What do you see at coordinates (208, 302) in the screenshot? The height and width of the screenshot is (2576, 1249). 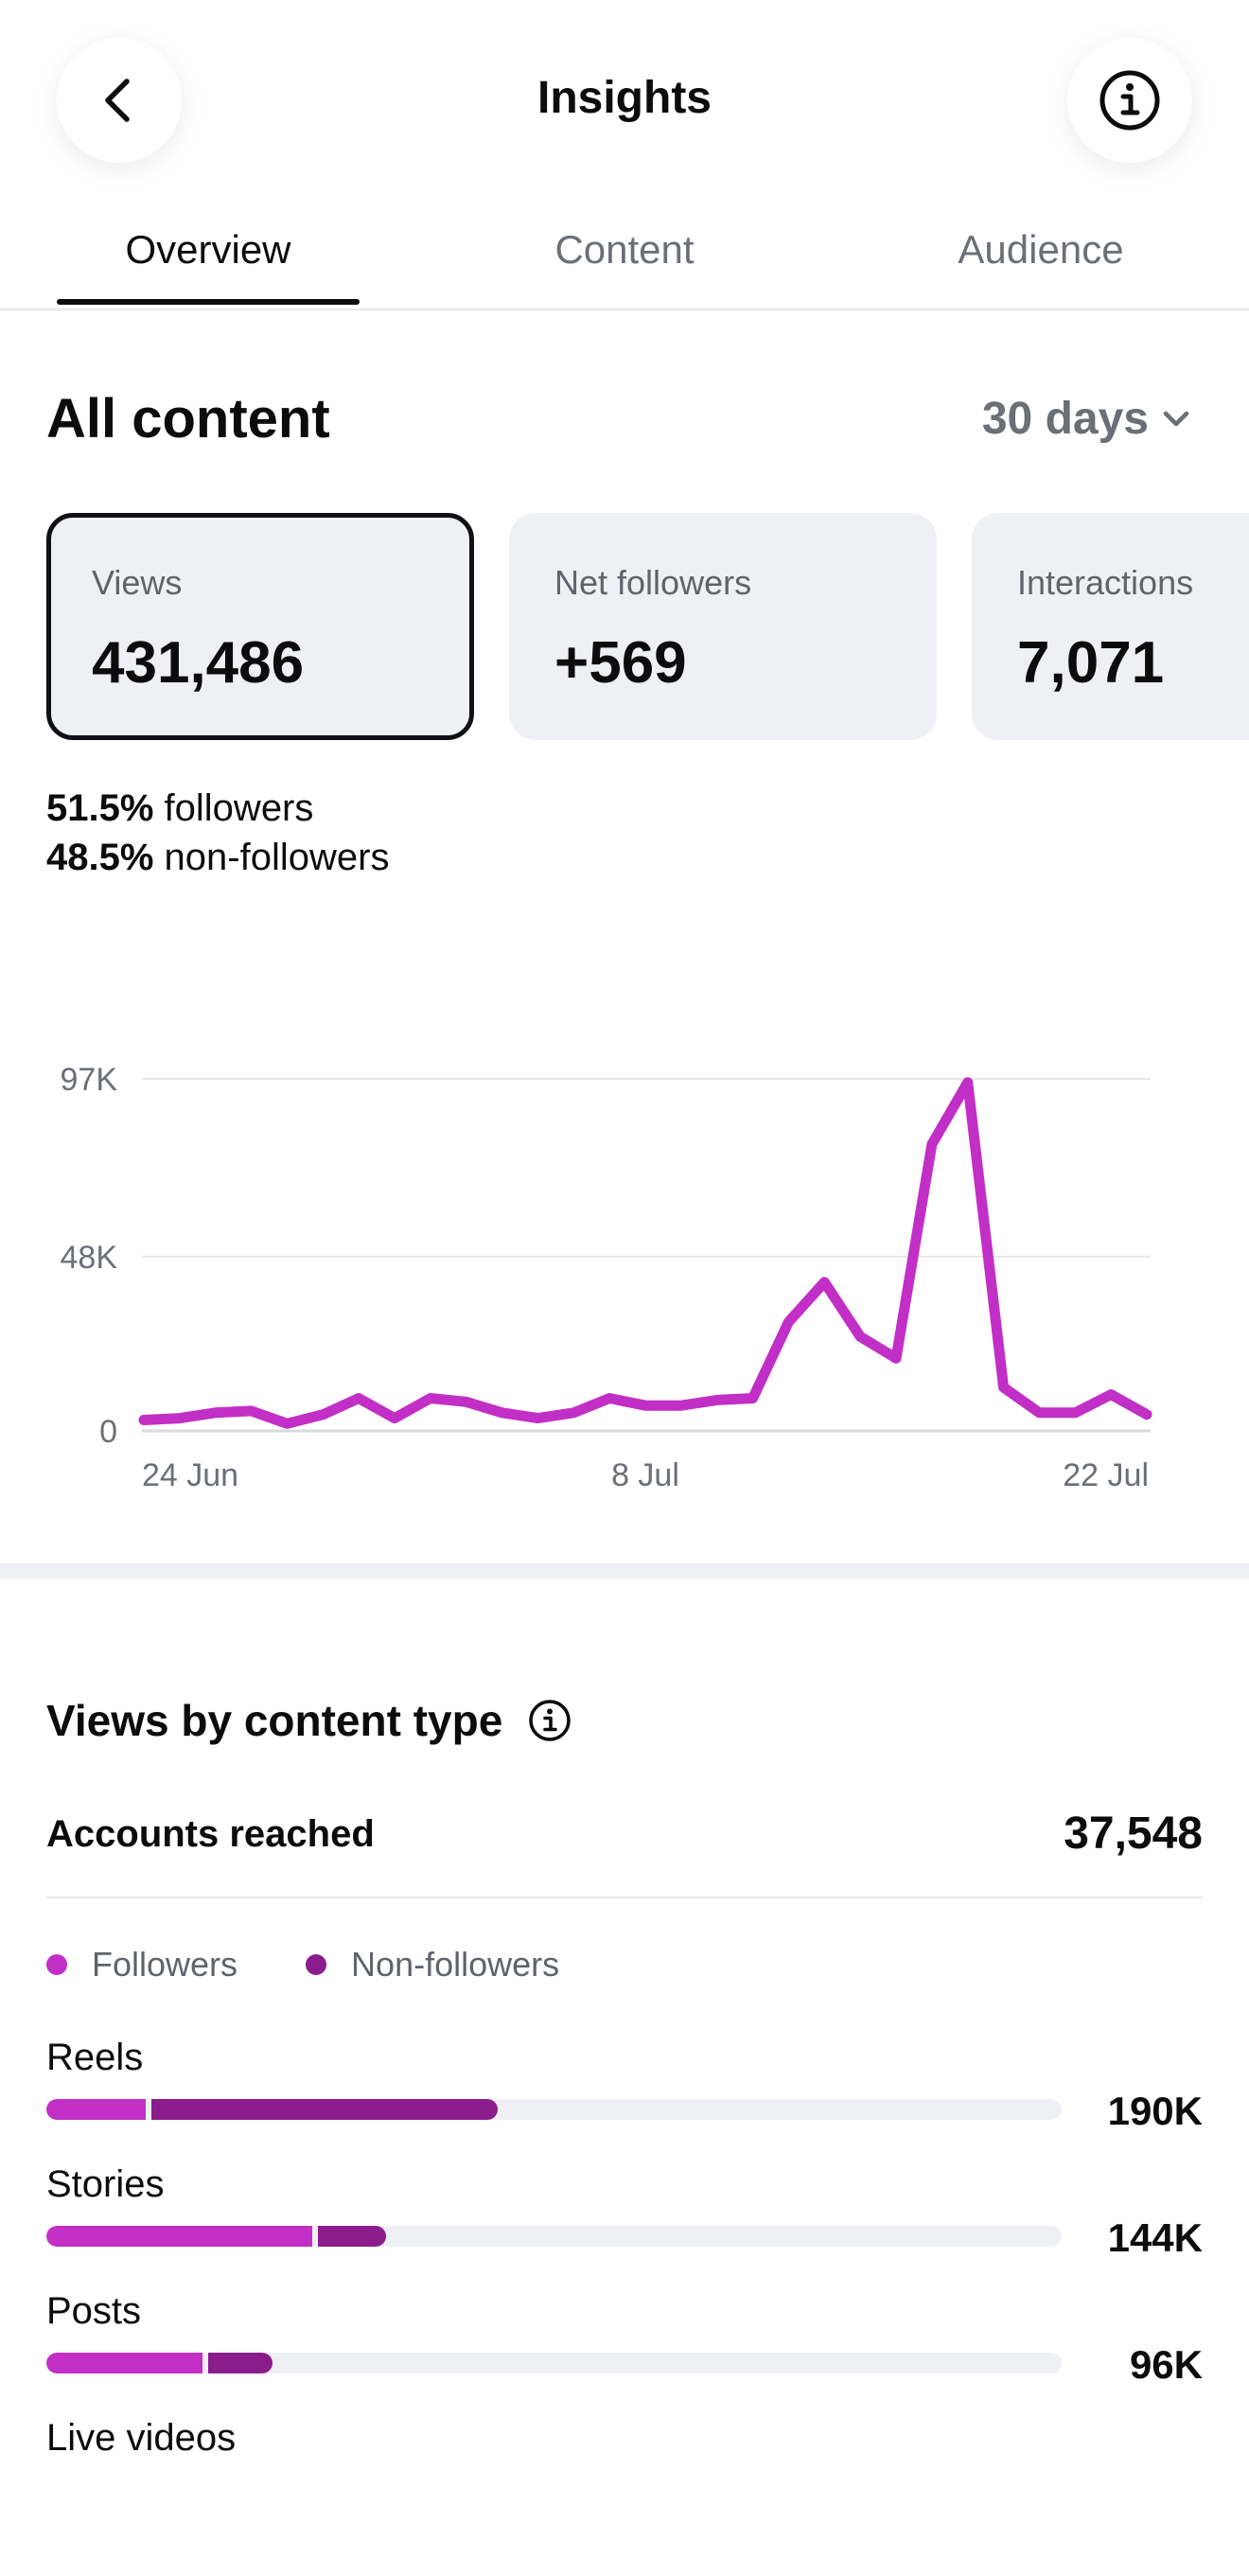 I see `active-tab-indicator` at bounding box center [208, 302].